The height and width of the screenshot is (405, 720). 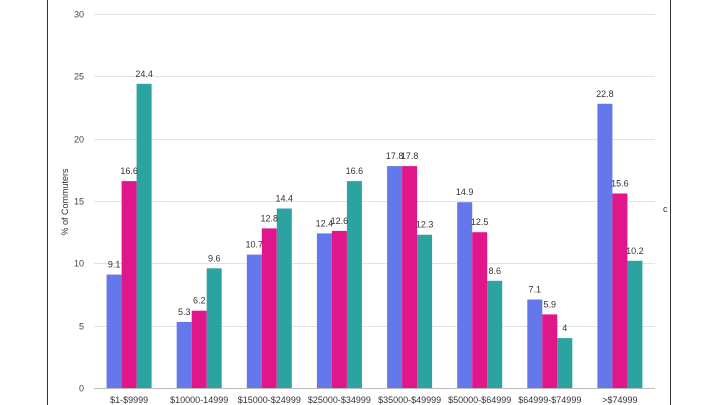 I want to click on x-category-label: $1-$9999, so click(x=129, y=400).